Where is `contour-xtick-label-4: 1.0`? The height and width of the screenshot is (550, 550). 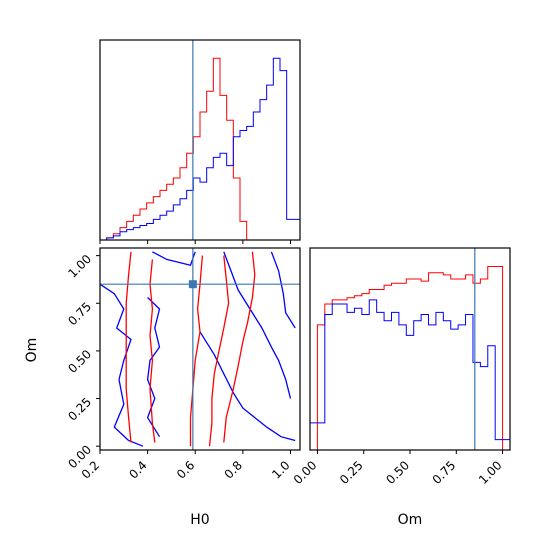
contour-xtick-label-4: 1.0 is located at coordinates (280, 469).